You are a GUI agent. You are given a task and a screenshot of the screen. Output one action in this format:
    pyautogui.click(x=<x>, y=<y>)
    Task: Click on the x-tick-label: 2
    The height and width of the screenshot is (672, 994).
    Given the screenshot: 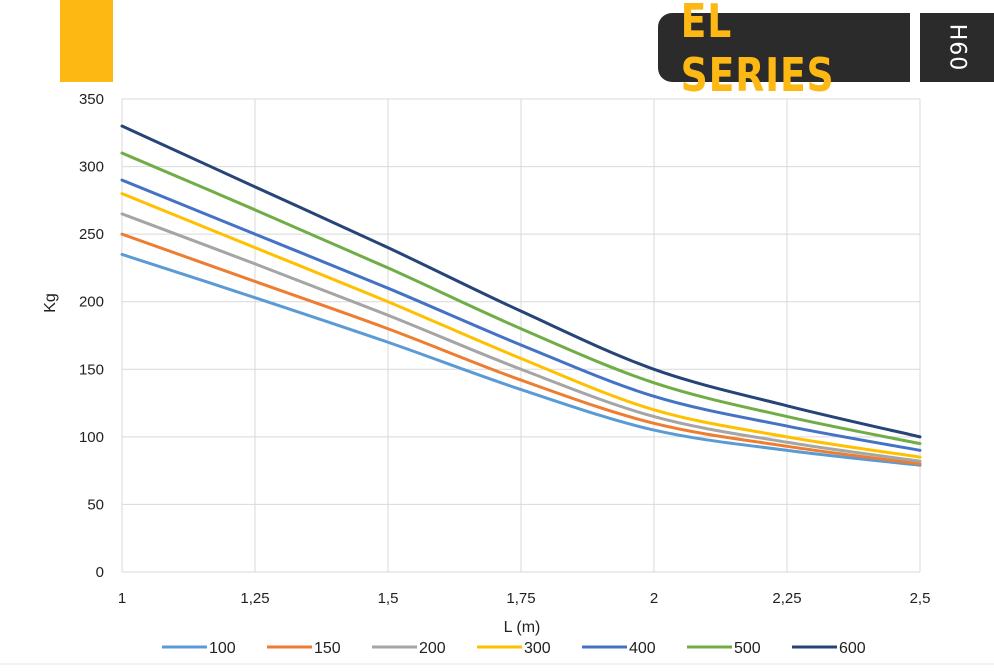 What is the action you would take?
    pyautogui.click(x=654, y=598)
    